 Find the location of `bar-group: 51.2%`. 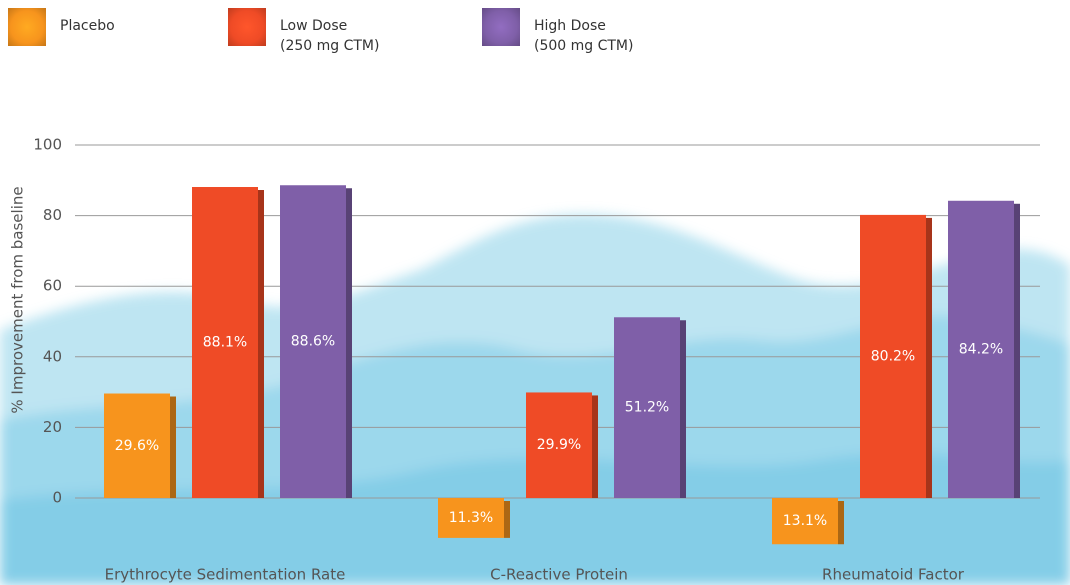

bar-group: 51.2% is located at coordinates (650, 407).